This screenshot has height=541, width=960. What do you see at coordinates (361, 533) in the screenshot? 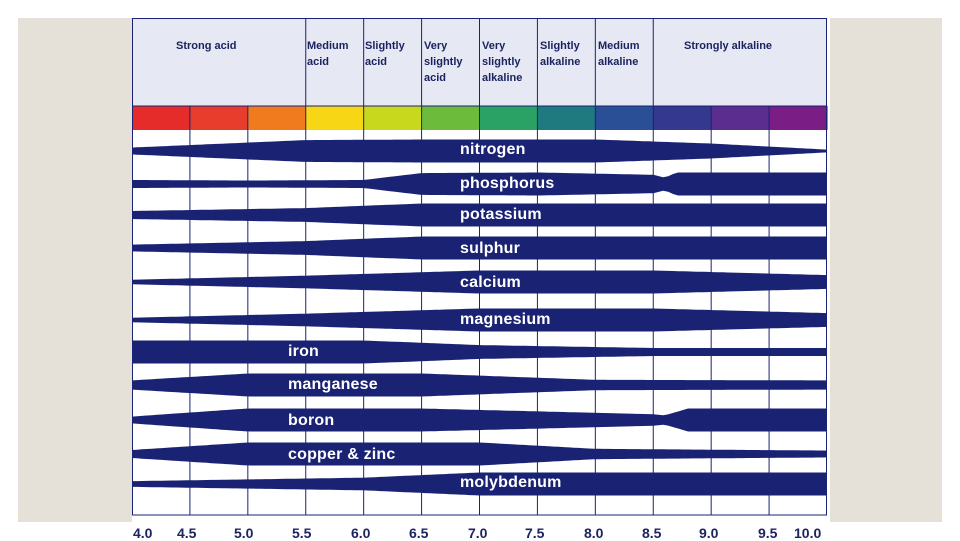
I see `x-tick-label: 6.0` at bounding box center [361, 533].